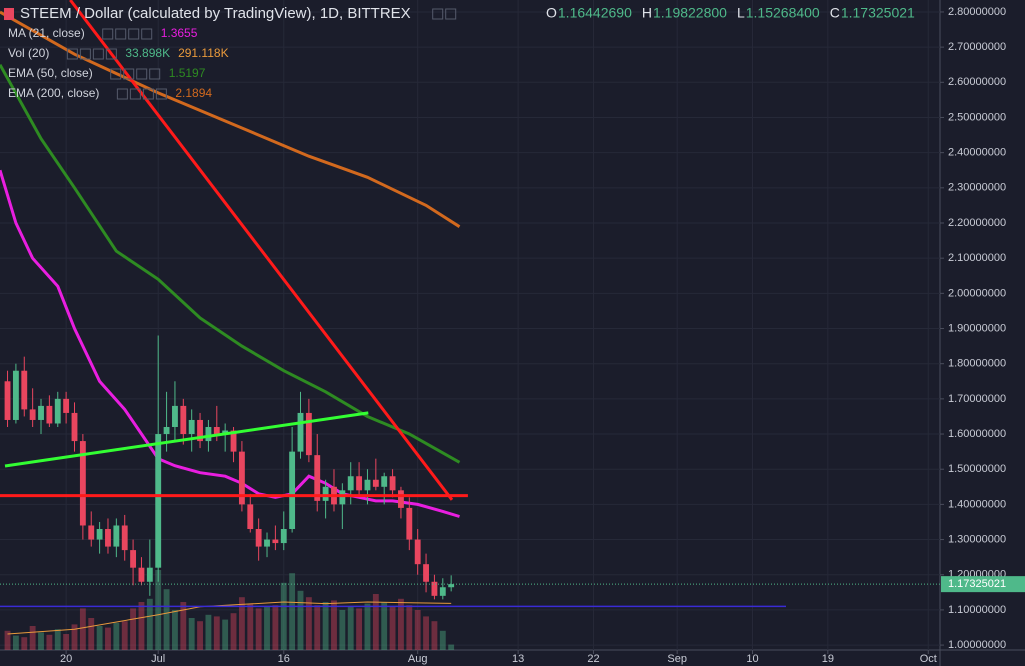  I want to click on y-tick-label: 2.40000000, so click(977, 153).